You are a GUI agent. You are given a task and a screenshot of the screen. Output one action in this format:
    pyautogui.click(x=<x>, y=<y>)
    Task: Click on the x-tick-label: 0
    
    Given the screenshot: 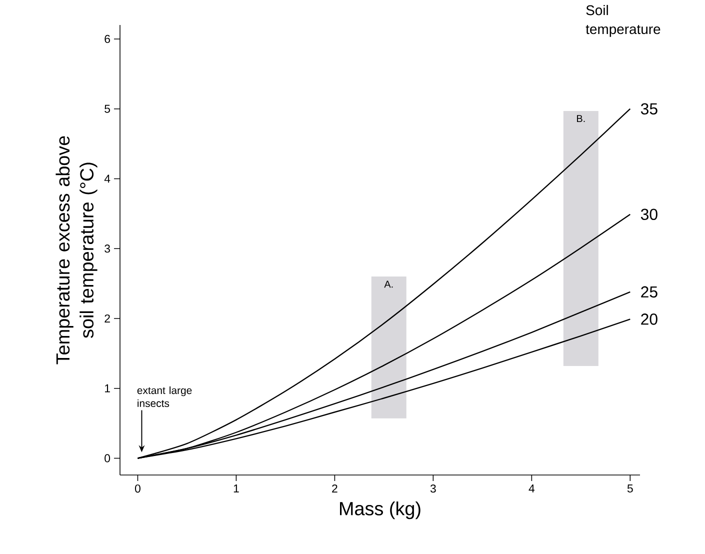 What is the action you would take?
    pyautogui.click(x=137, y=488)
    